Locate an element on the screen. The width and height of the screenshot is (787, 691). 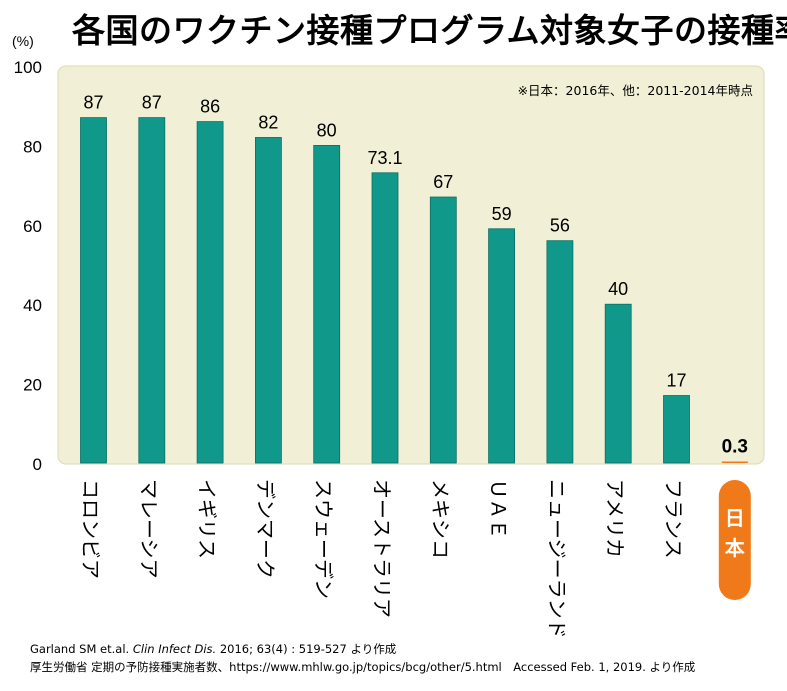
citation-journal: Clin Infect Dis. is located at coordinates (174, 649).